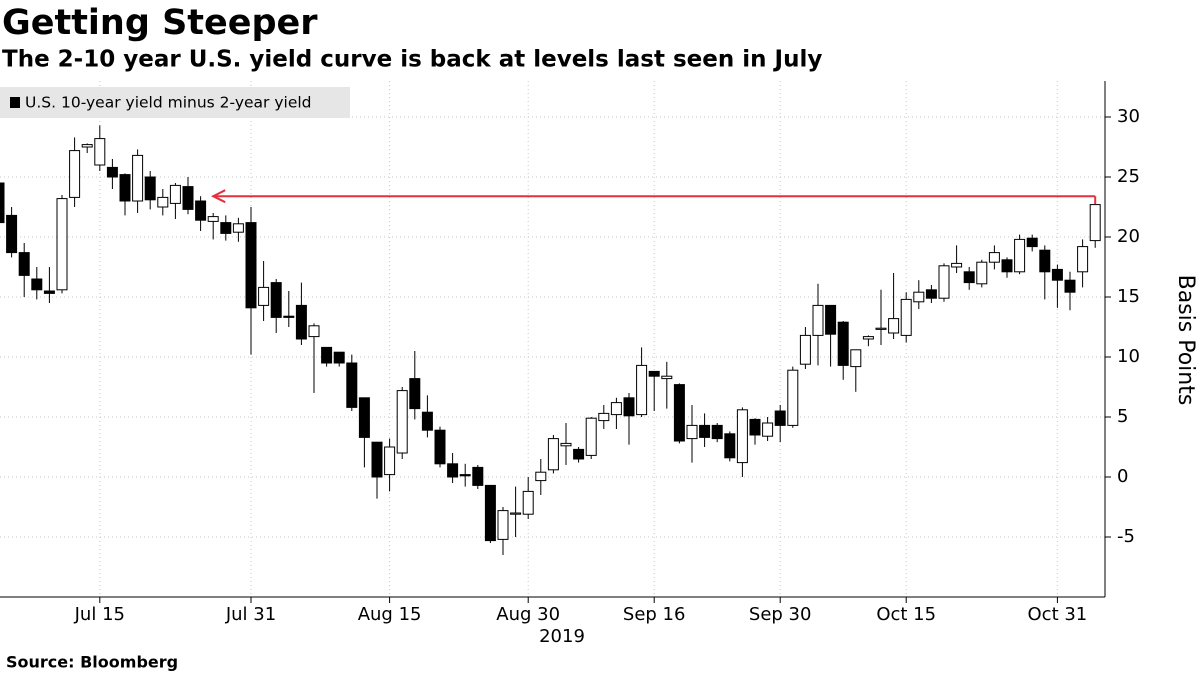  Describe the element at coordinates (1126, 536) in the screenshot. I see `y-tick-label: -5` at that location.